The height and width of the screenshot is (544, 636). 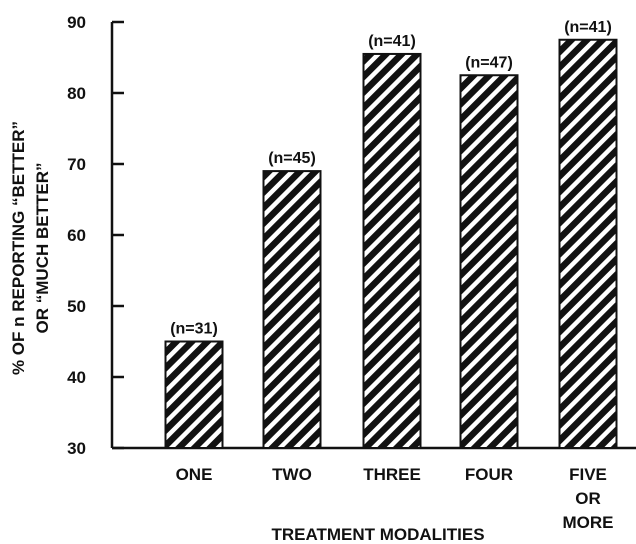 What do you see at coordinates (76, 93) in the screenshot?
I see `y-tick-label: 80` at bounding box center [76, 93].